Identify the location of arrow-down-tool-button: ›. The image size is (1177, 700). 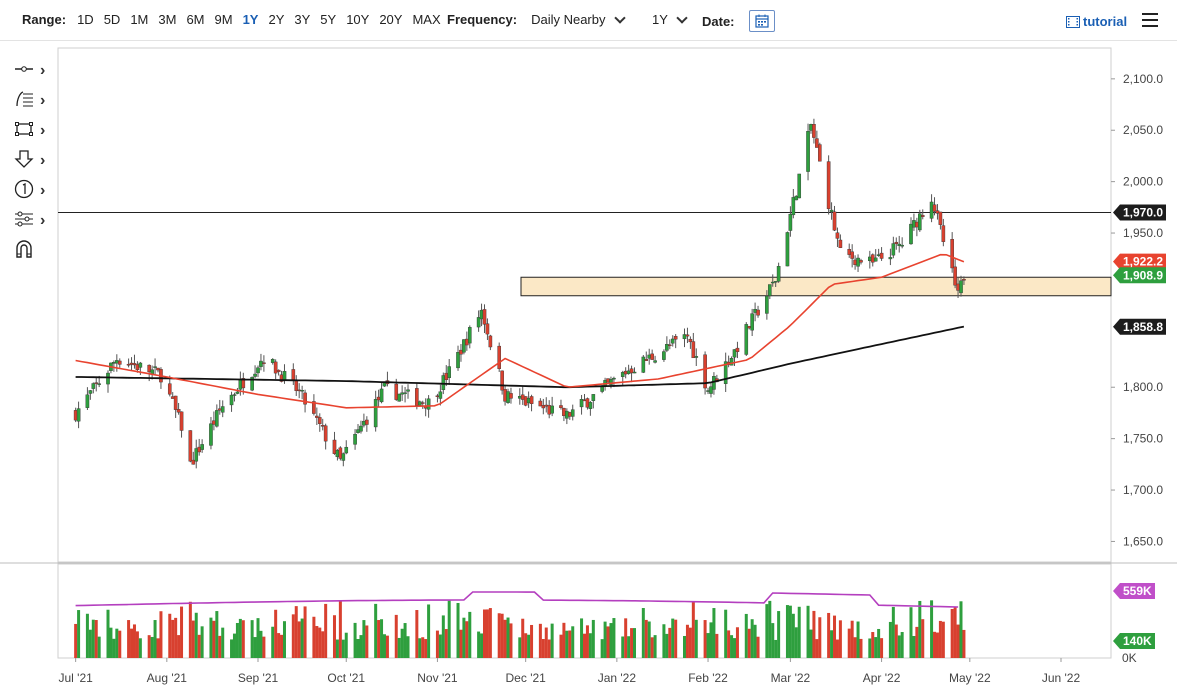
(34, 161).